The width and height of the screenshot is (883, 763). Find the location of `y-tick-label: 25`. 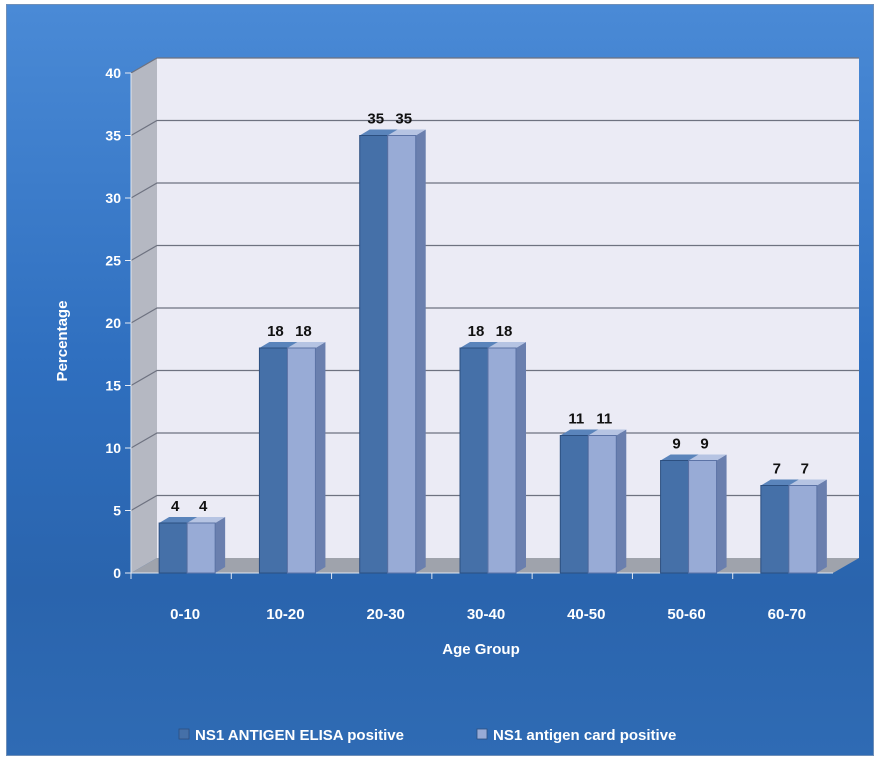

y-tick-label: 25 is located at coordinates (113, 261).